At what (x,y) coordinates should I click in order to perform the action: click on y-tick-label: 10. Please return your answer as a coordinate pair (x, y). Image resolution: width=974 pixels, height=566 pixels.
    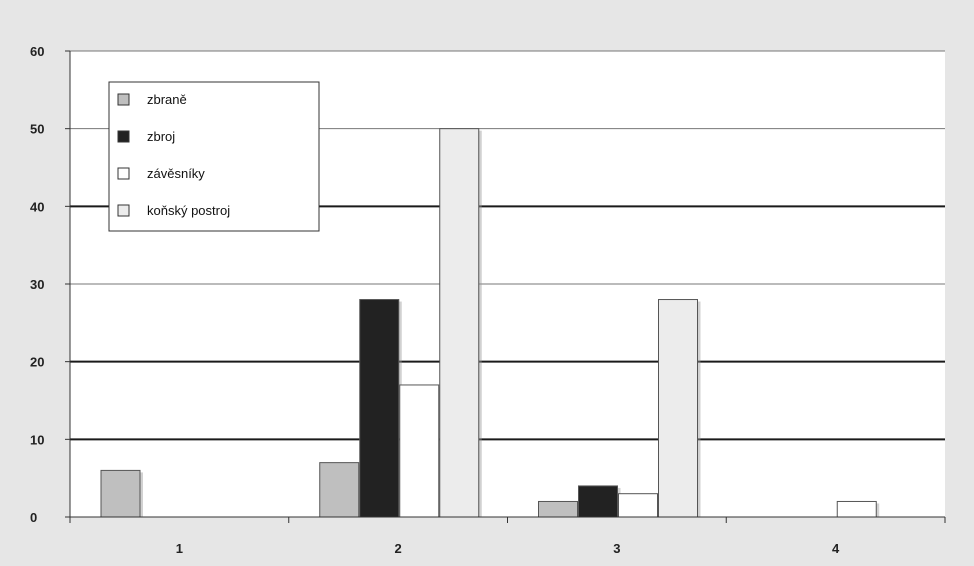
    Looking at the image, I should click on (37, 439).